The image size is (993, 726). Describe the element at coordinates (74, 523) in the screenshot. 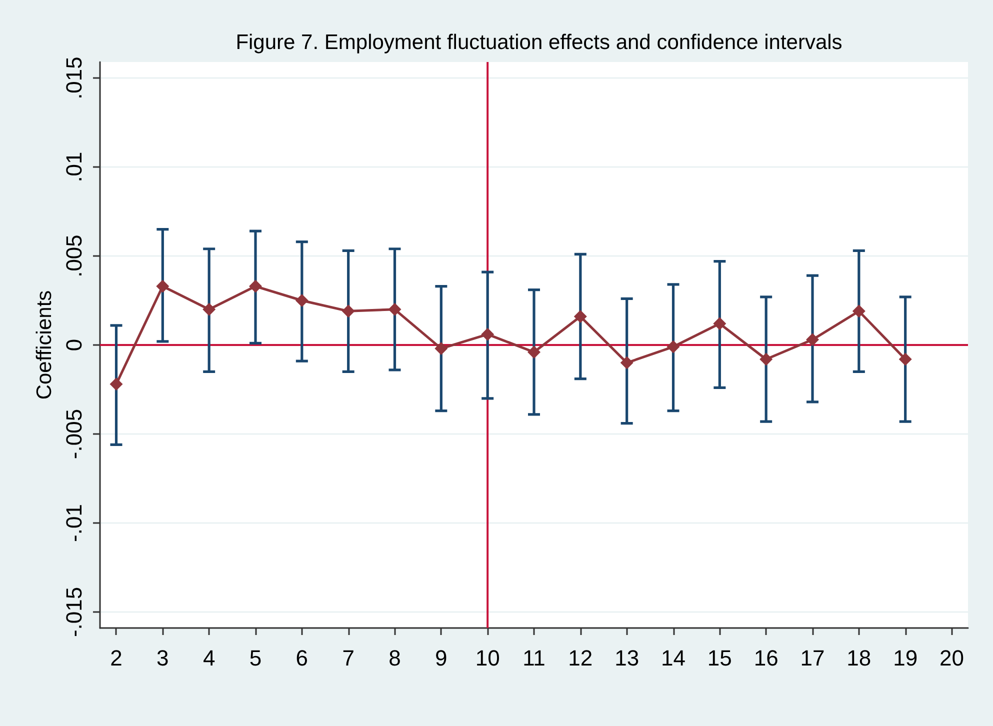

I see `y-tick-label: -.01` at that location.